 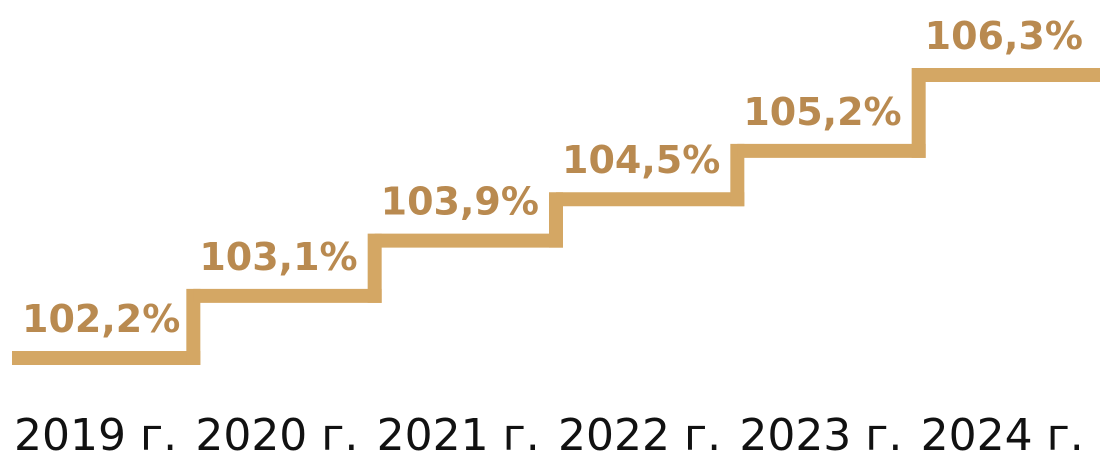 What do you see at coordinates (278, 257) in the screenshot?
I see `value-label: 103,1%` at bounding box center [278, 257].